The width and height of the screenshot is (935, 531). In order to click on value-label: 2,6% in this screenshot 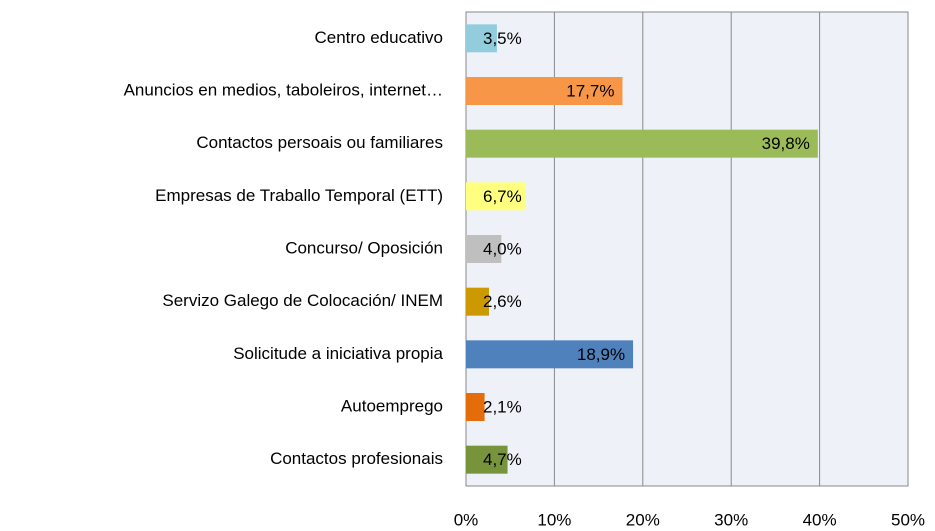, I will do `click(502, 301)`.